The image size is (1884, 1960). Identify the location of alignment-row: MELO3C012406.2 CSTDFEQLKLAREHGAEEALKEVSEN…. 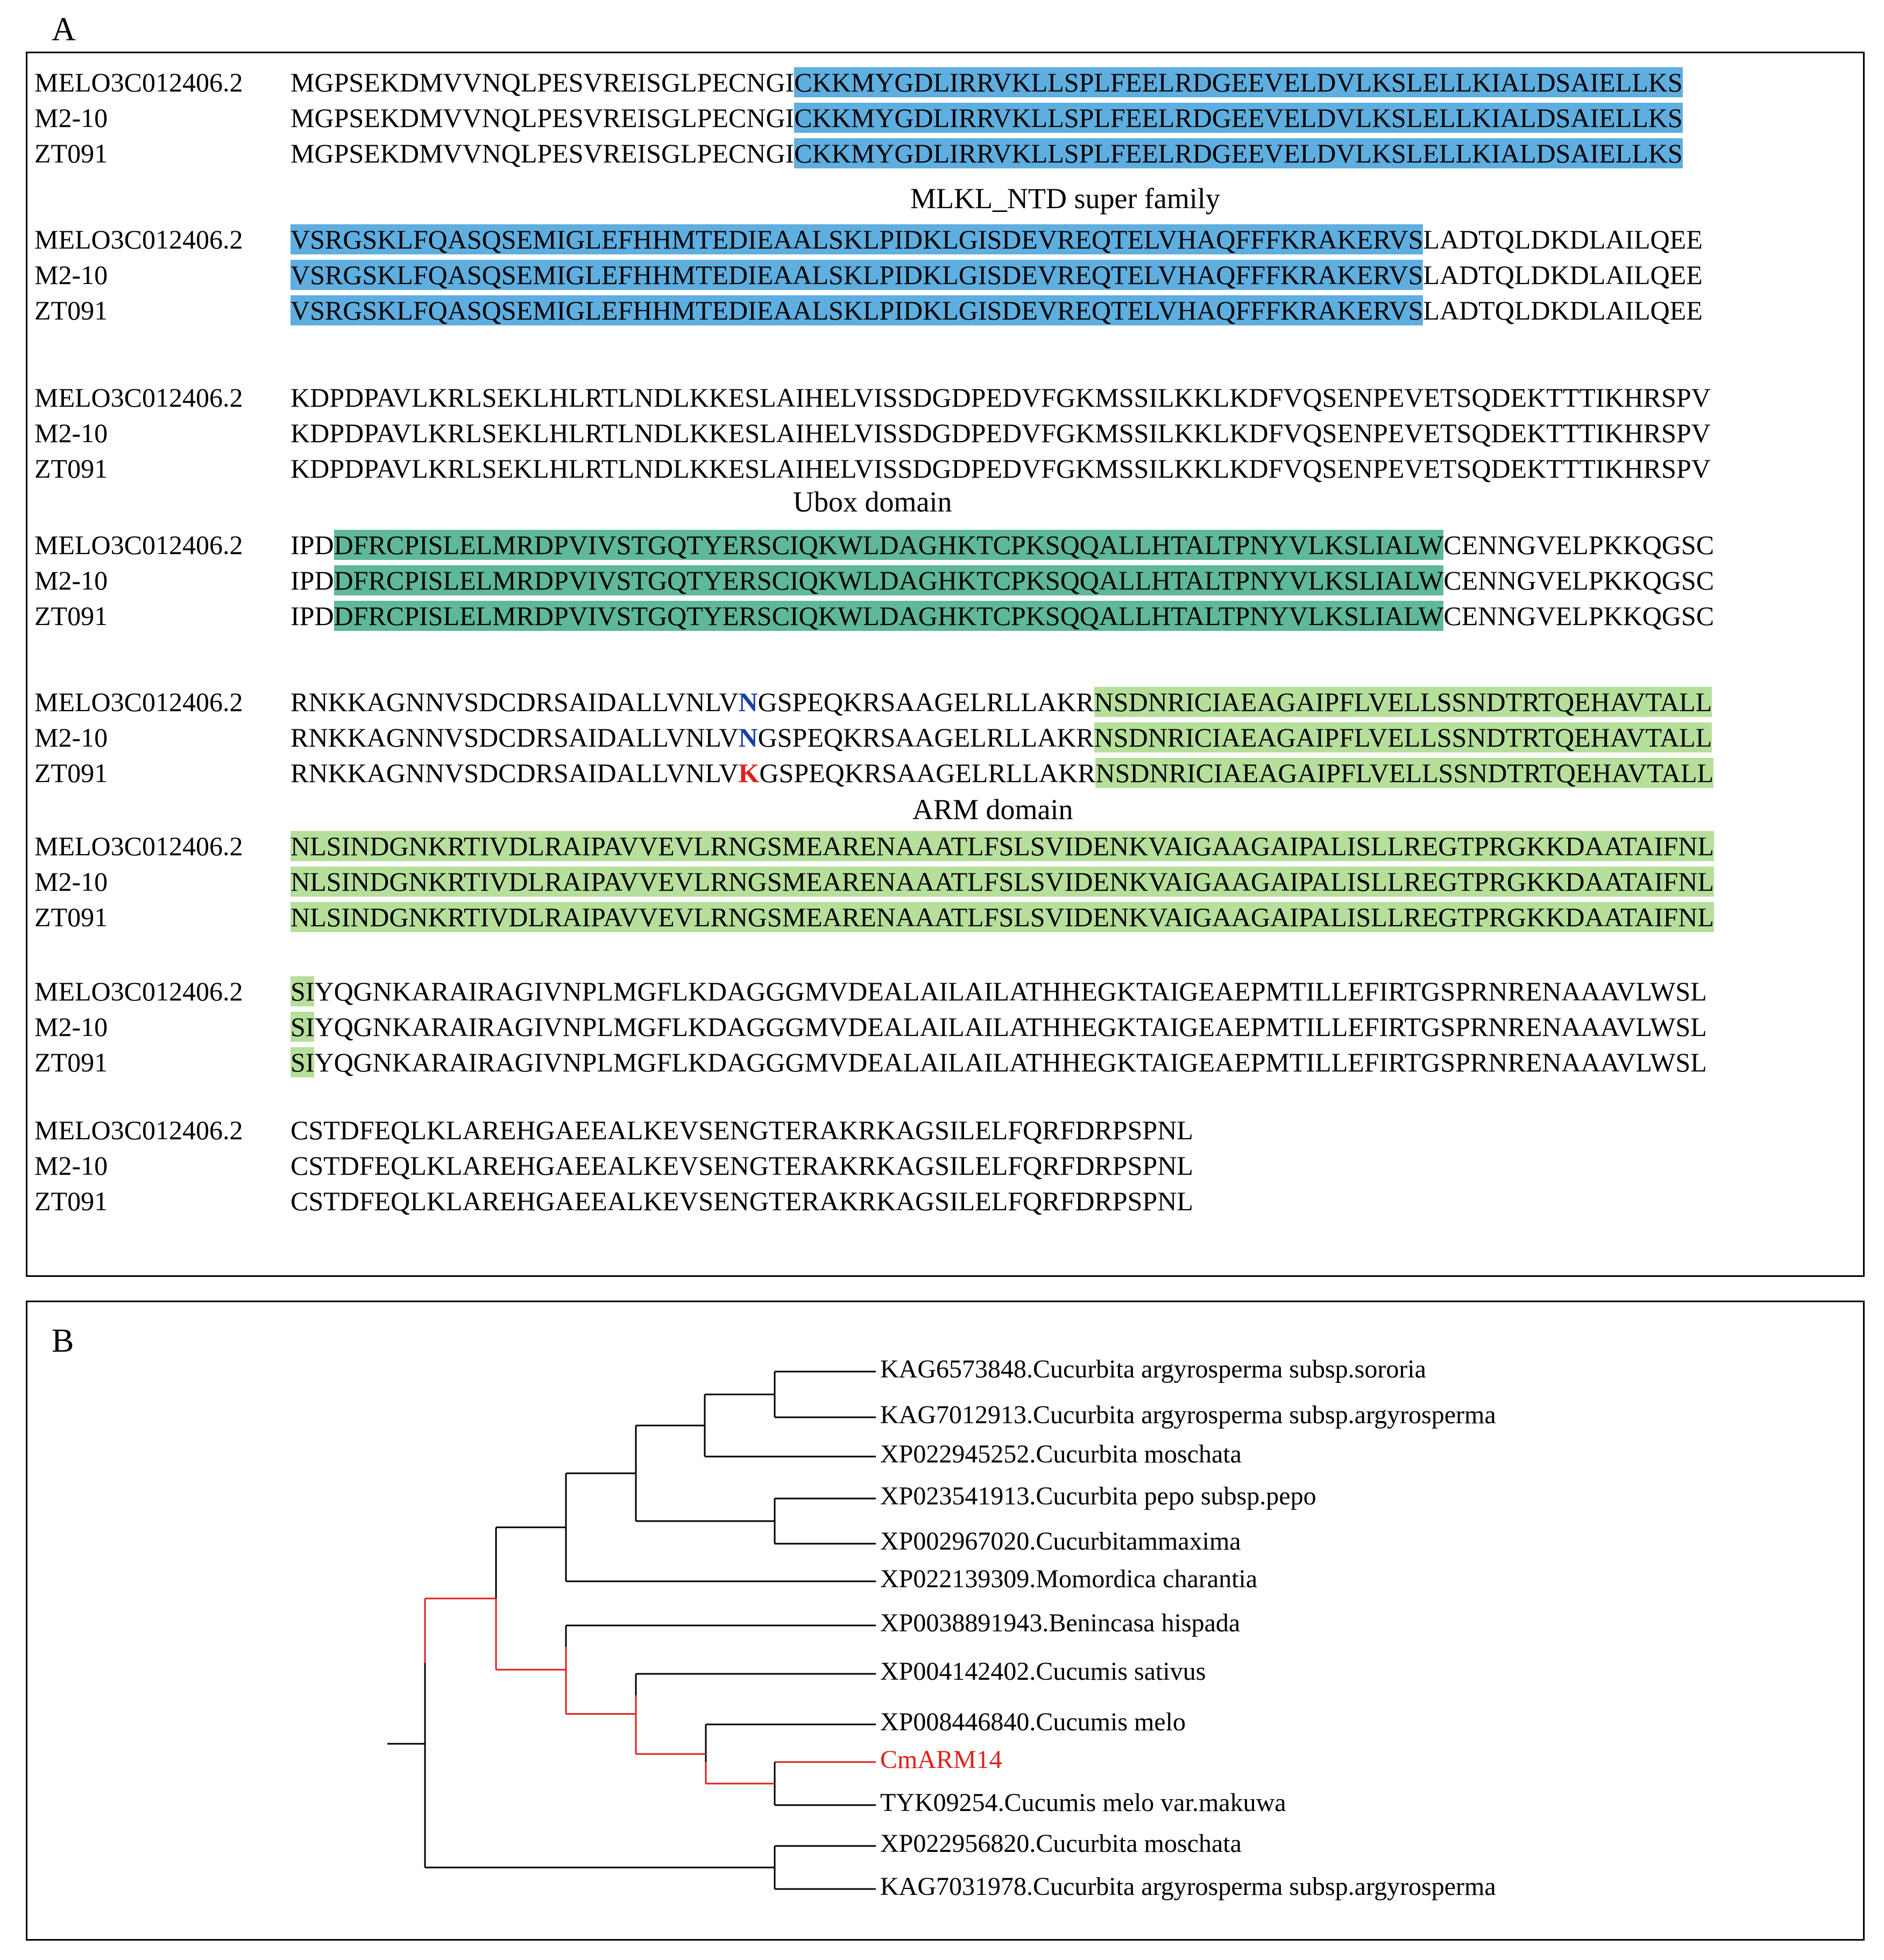
(942, 1130).